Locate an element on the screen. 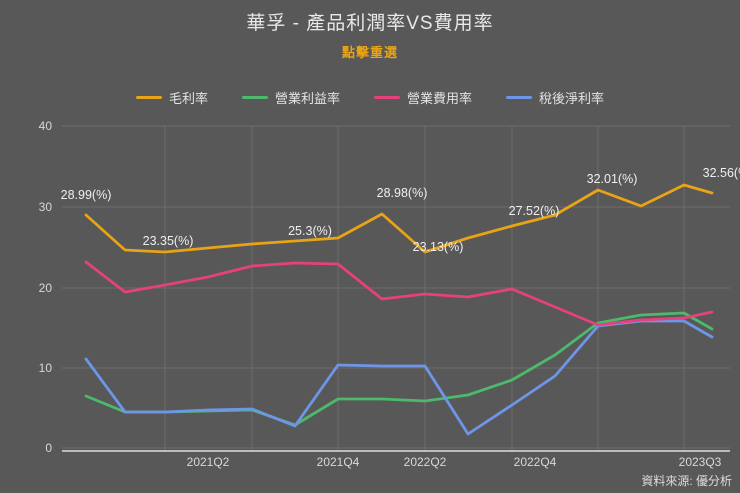 The image size is (740, 493). data-point-label: 32.01(%) is located at coordinates (612, 179).